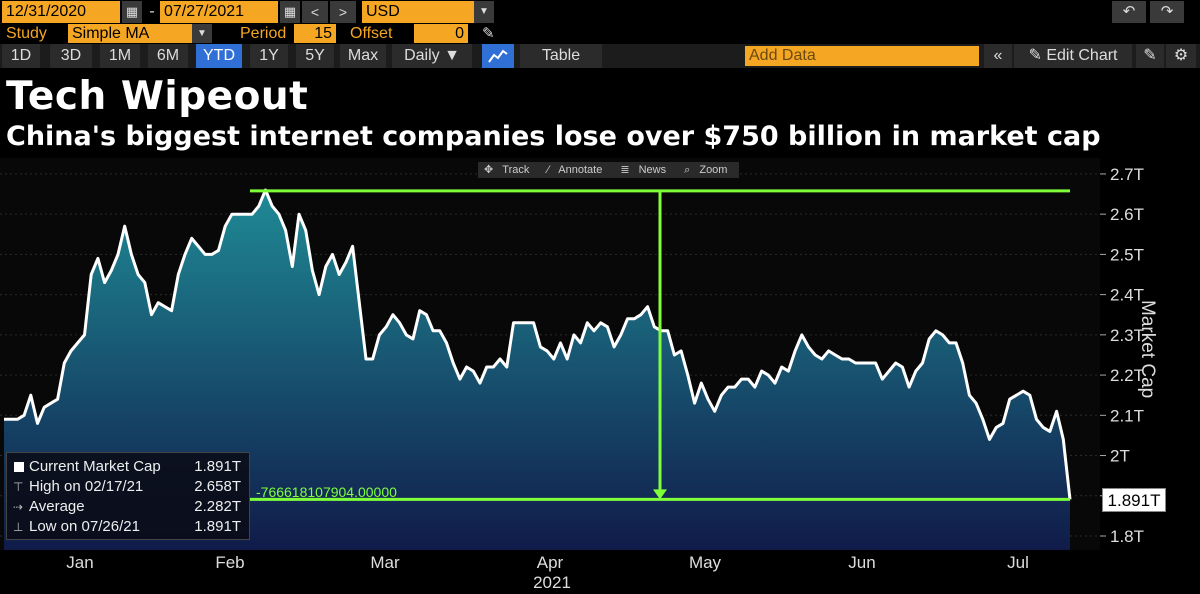 This screenshot has width=1200, height=594. I want to click on difference-label: -766618107904.00000, so click(326, 492).